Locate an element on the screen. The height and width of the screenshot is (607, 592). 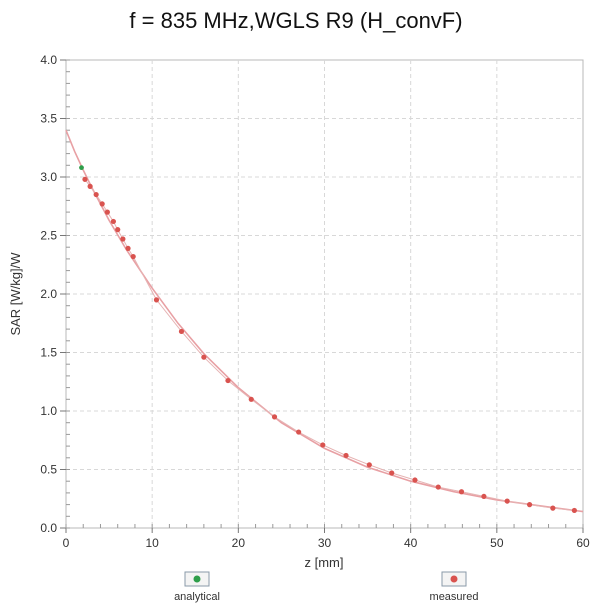
x-tick-label: 30 is located at coordinates (325, 543).